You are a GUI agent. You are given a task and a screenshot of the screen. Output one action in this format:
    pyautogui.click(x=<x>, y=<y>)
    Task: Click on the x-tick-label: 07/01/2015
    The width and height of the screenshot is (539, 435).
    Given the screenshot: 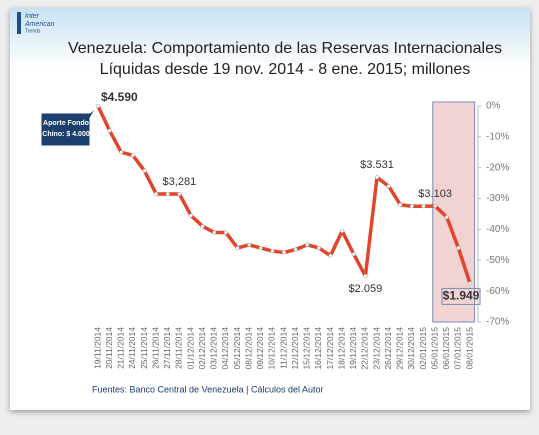 What is the action you would take?
    pyautogui.click(x=458, y=348)
    